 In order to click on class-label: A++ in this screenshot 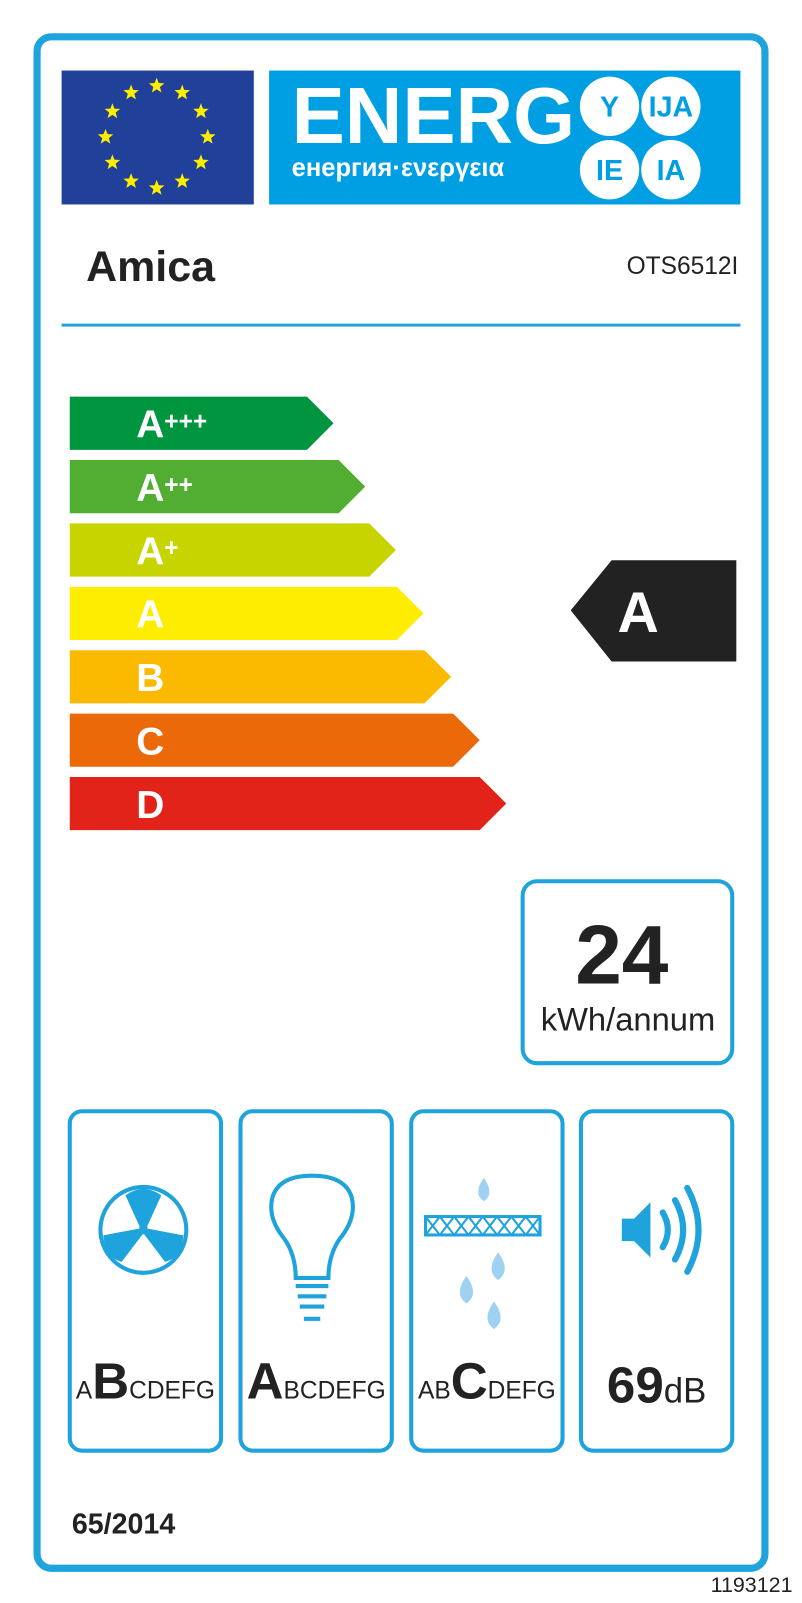, I will do `click(164, 488)`.